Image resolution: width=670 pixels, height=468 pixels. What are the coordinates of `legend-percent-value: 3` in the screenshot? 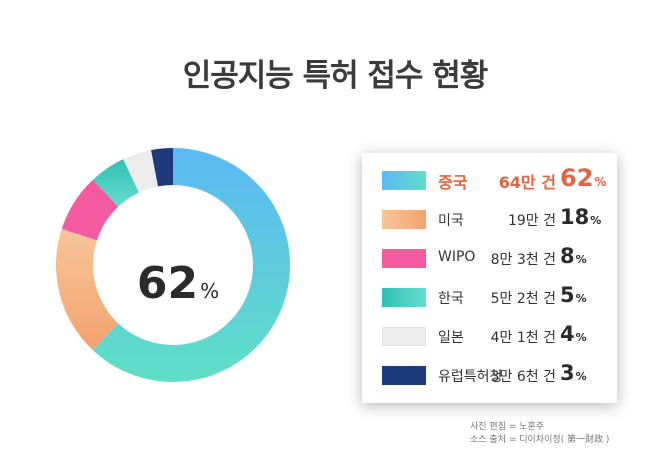 It's located at (567, 373).